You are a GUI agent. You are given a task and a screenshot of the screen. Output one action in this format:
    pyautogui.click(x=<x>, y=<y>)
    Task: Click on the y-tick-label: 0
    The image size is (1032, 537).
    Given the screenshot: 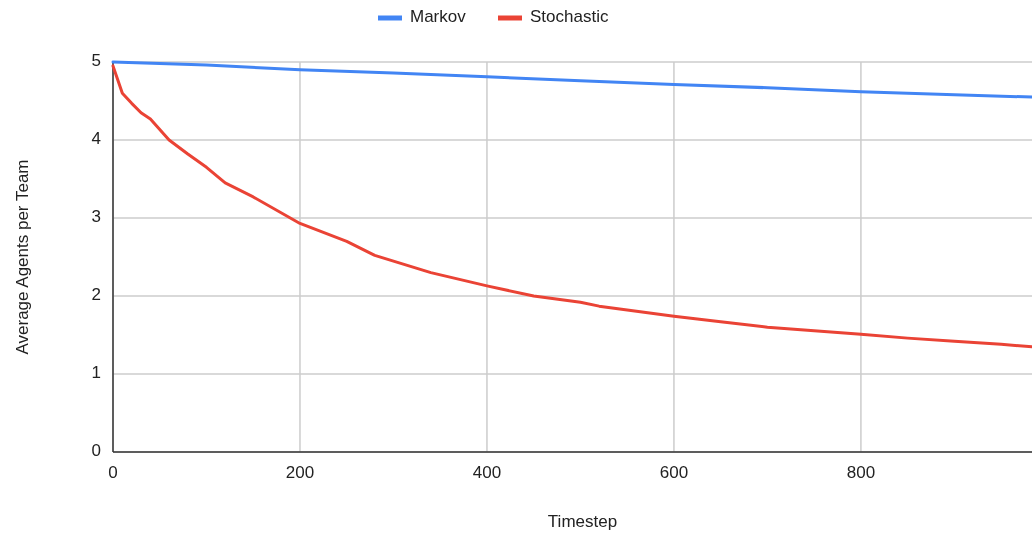 What is the action you would take?
    pyautogui.click(x=96, y=451)
    